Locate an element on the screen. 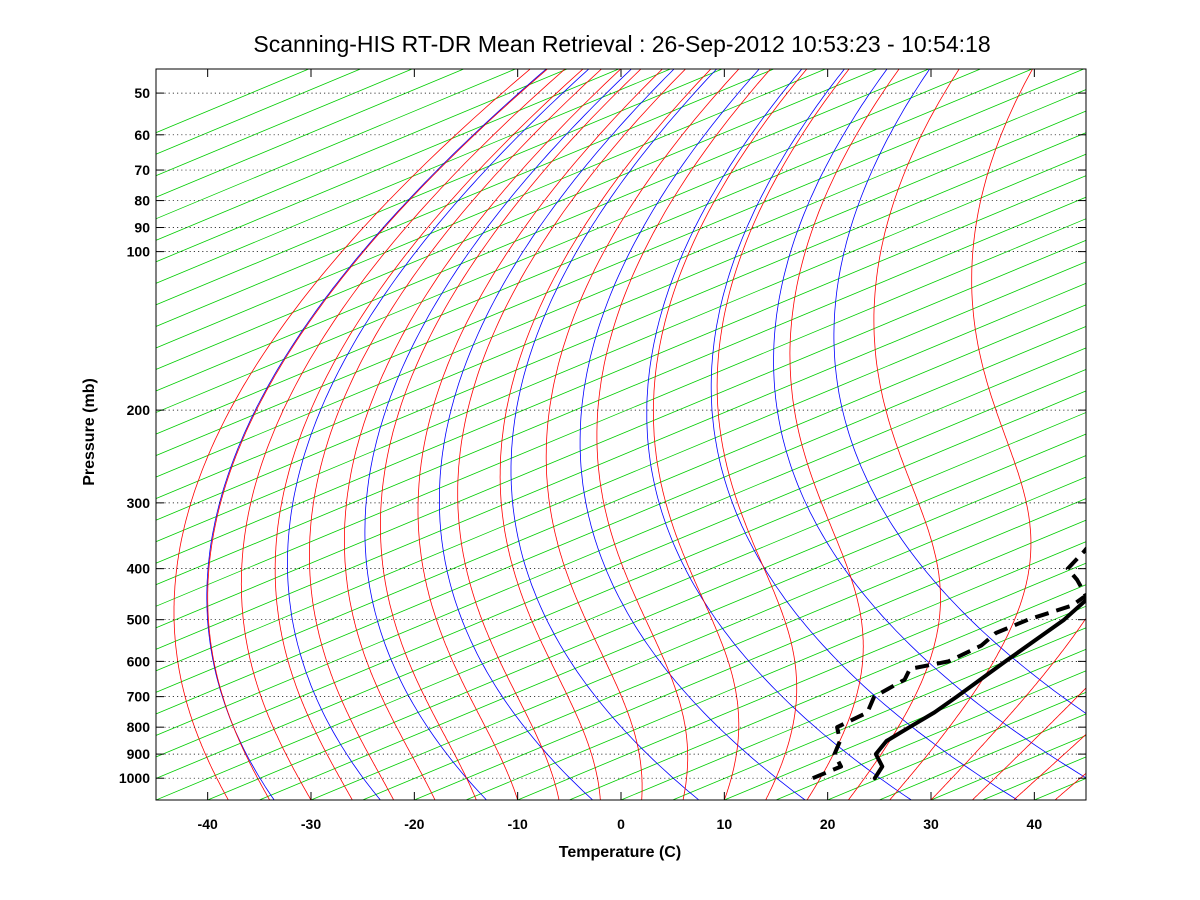 Image resolution: width=1200 pixels, height=900 pixels. x-tick-label: 40 is located at coordinates (1035, 824).